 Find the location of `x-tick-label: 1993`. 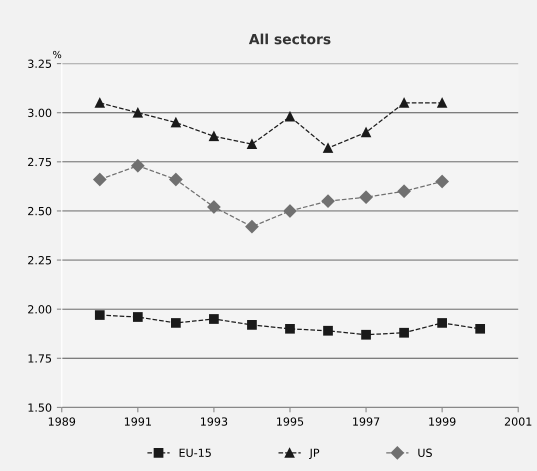

x-tick-label: 1993 is located at coordinates (214, 421).